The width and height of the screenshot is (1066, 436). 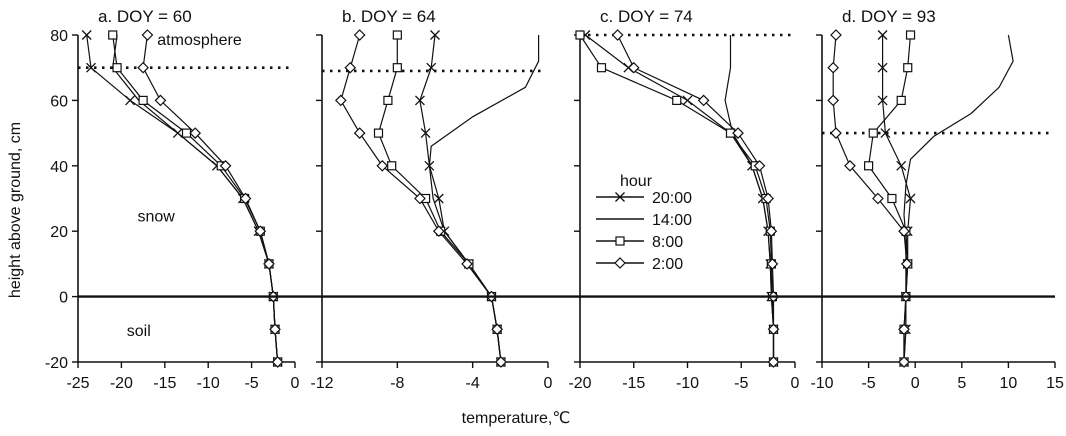 What do you see at coordinates (139, 331) in the screenshot?
I see `panel-1-region-label: soil` at bounding box center [139, 331].